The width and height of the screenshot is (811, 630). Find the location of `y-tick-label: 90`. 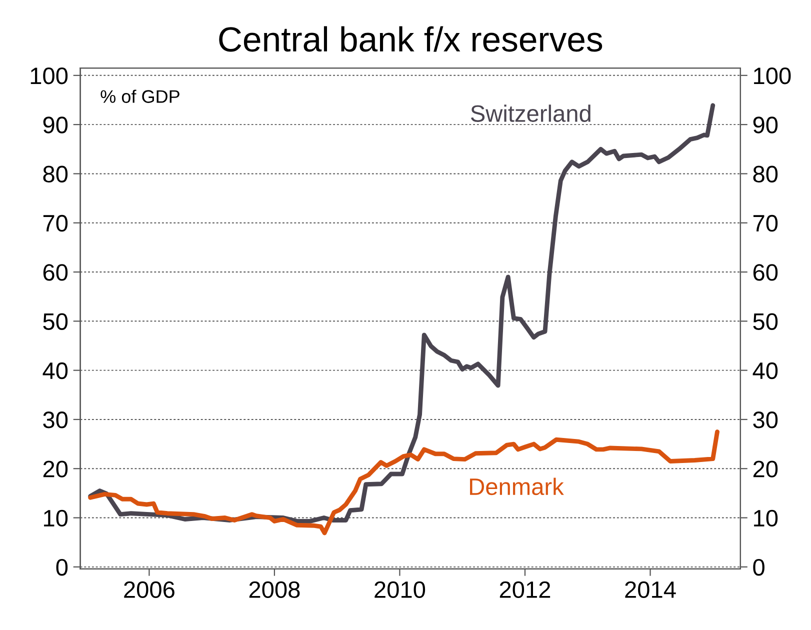

y-tick-label: 90 is located at coordinates (55, 125).